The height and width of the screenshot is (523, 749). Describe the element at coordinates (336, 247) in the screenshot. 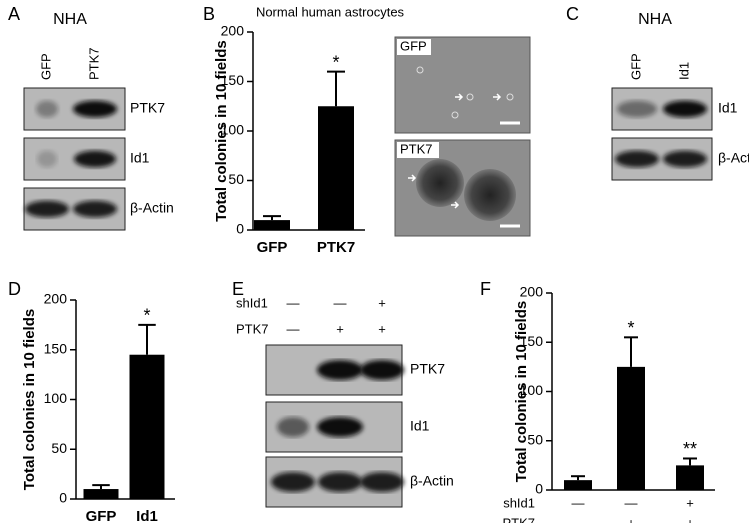

I see `x-tick-label: PTK7` at that location.